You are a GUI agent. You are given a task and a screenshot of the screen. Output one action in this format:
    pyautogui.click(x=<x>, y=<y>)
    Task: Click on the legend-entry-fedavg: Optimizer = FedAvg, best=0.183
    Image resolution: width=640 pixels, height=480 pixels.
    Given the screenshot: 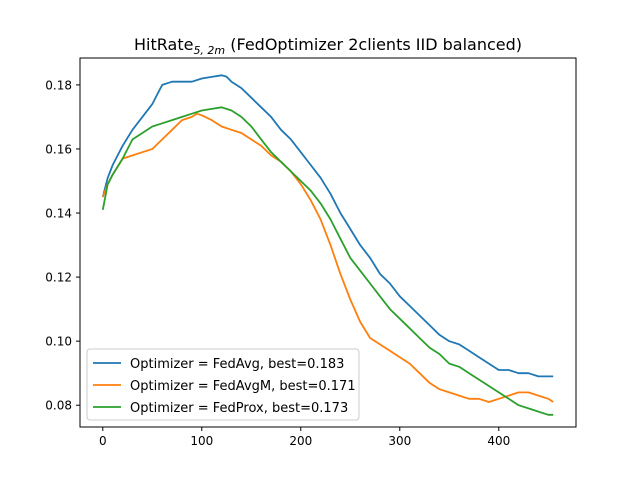 What is the action you would take?
    pyautogui.click(x=218, y=364)
    